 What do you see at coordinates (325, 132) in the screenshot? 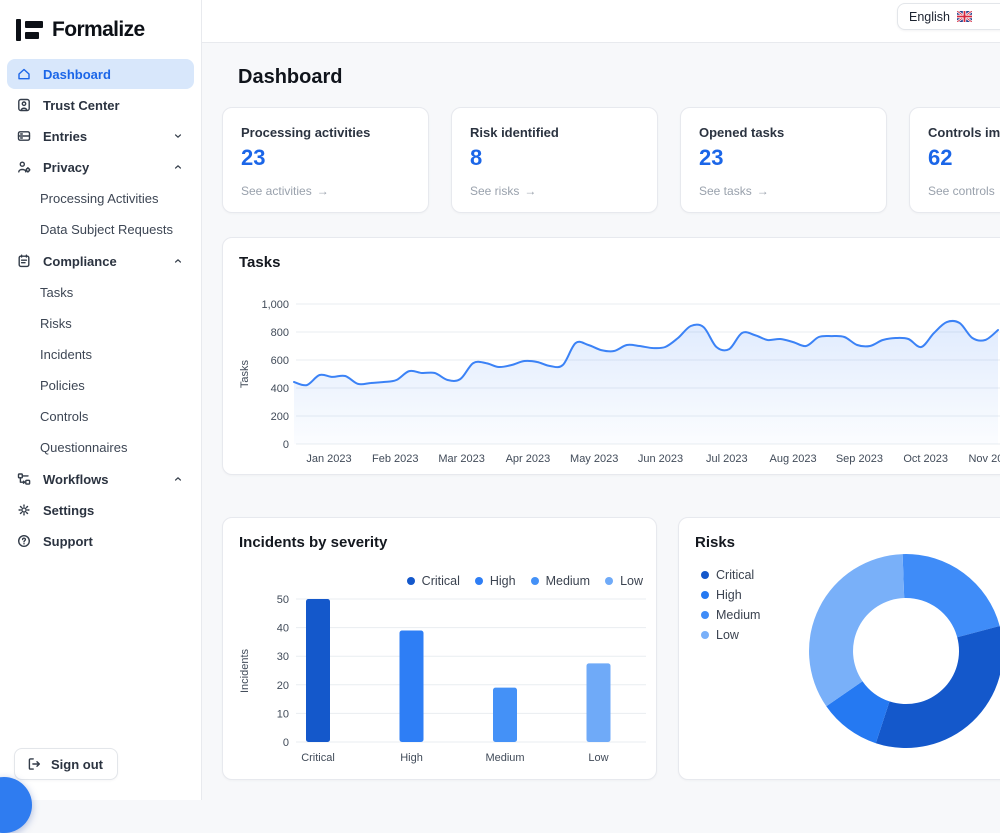
I see `stat-label: Processing activities` at bounding box center [325, 132].